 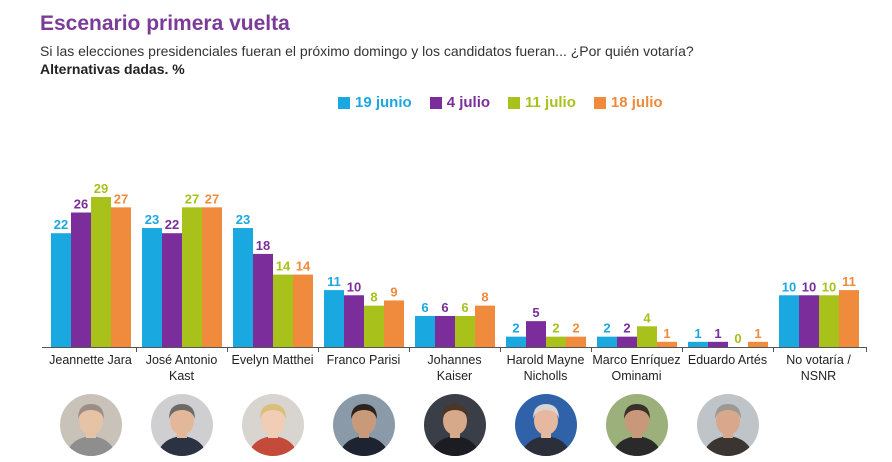 What do you see at coordinates (101, 188) in the screenshot?
I see `data-label: 29` at bounding box center [101, 188].